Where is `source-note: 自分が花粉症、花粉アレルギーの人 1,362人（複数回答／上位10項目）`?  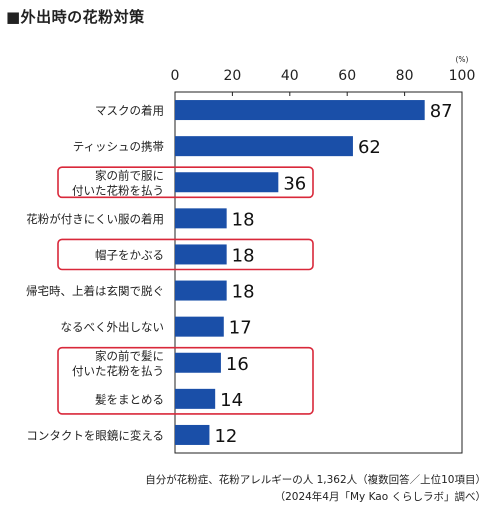 source-note: 自分が花粉症、花粉アレルギーの人 1,362人（複数回答／上位10項目） is located at coordinates (315, 480).